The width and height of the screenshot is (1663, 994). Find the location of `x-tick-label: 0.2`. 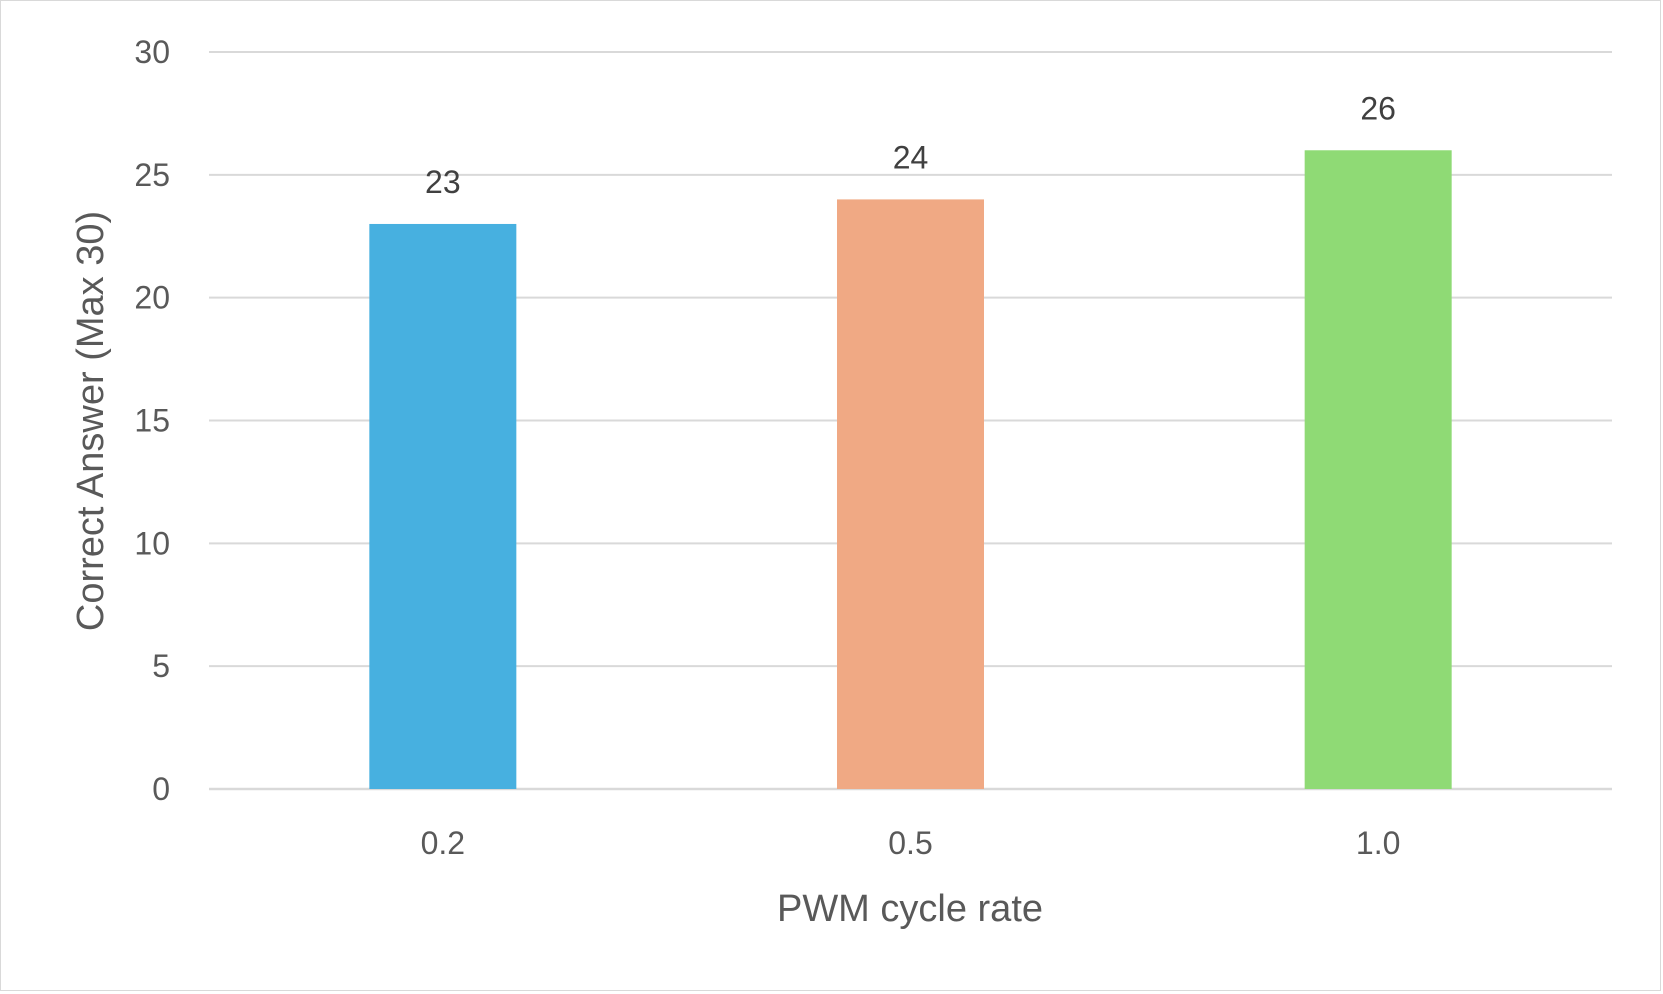

x-tick-label: 0.2 is located at coordinates (443, 843).